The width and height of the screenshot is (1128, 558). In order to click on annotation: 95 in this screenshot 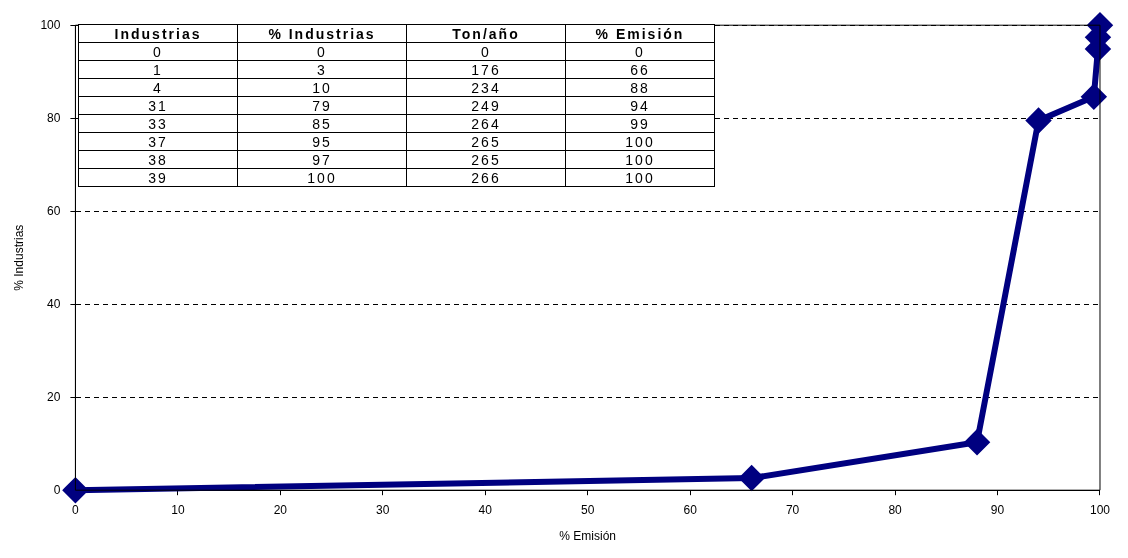, I will do `click(322, 141)`.